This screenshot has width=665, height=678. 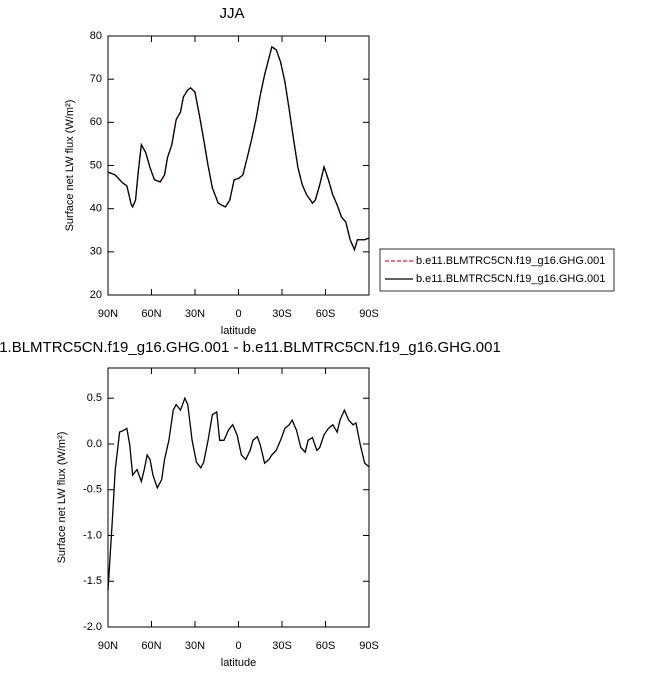 I want to click on y-tick-label: 70, so click(x=96, y=79).